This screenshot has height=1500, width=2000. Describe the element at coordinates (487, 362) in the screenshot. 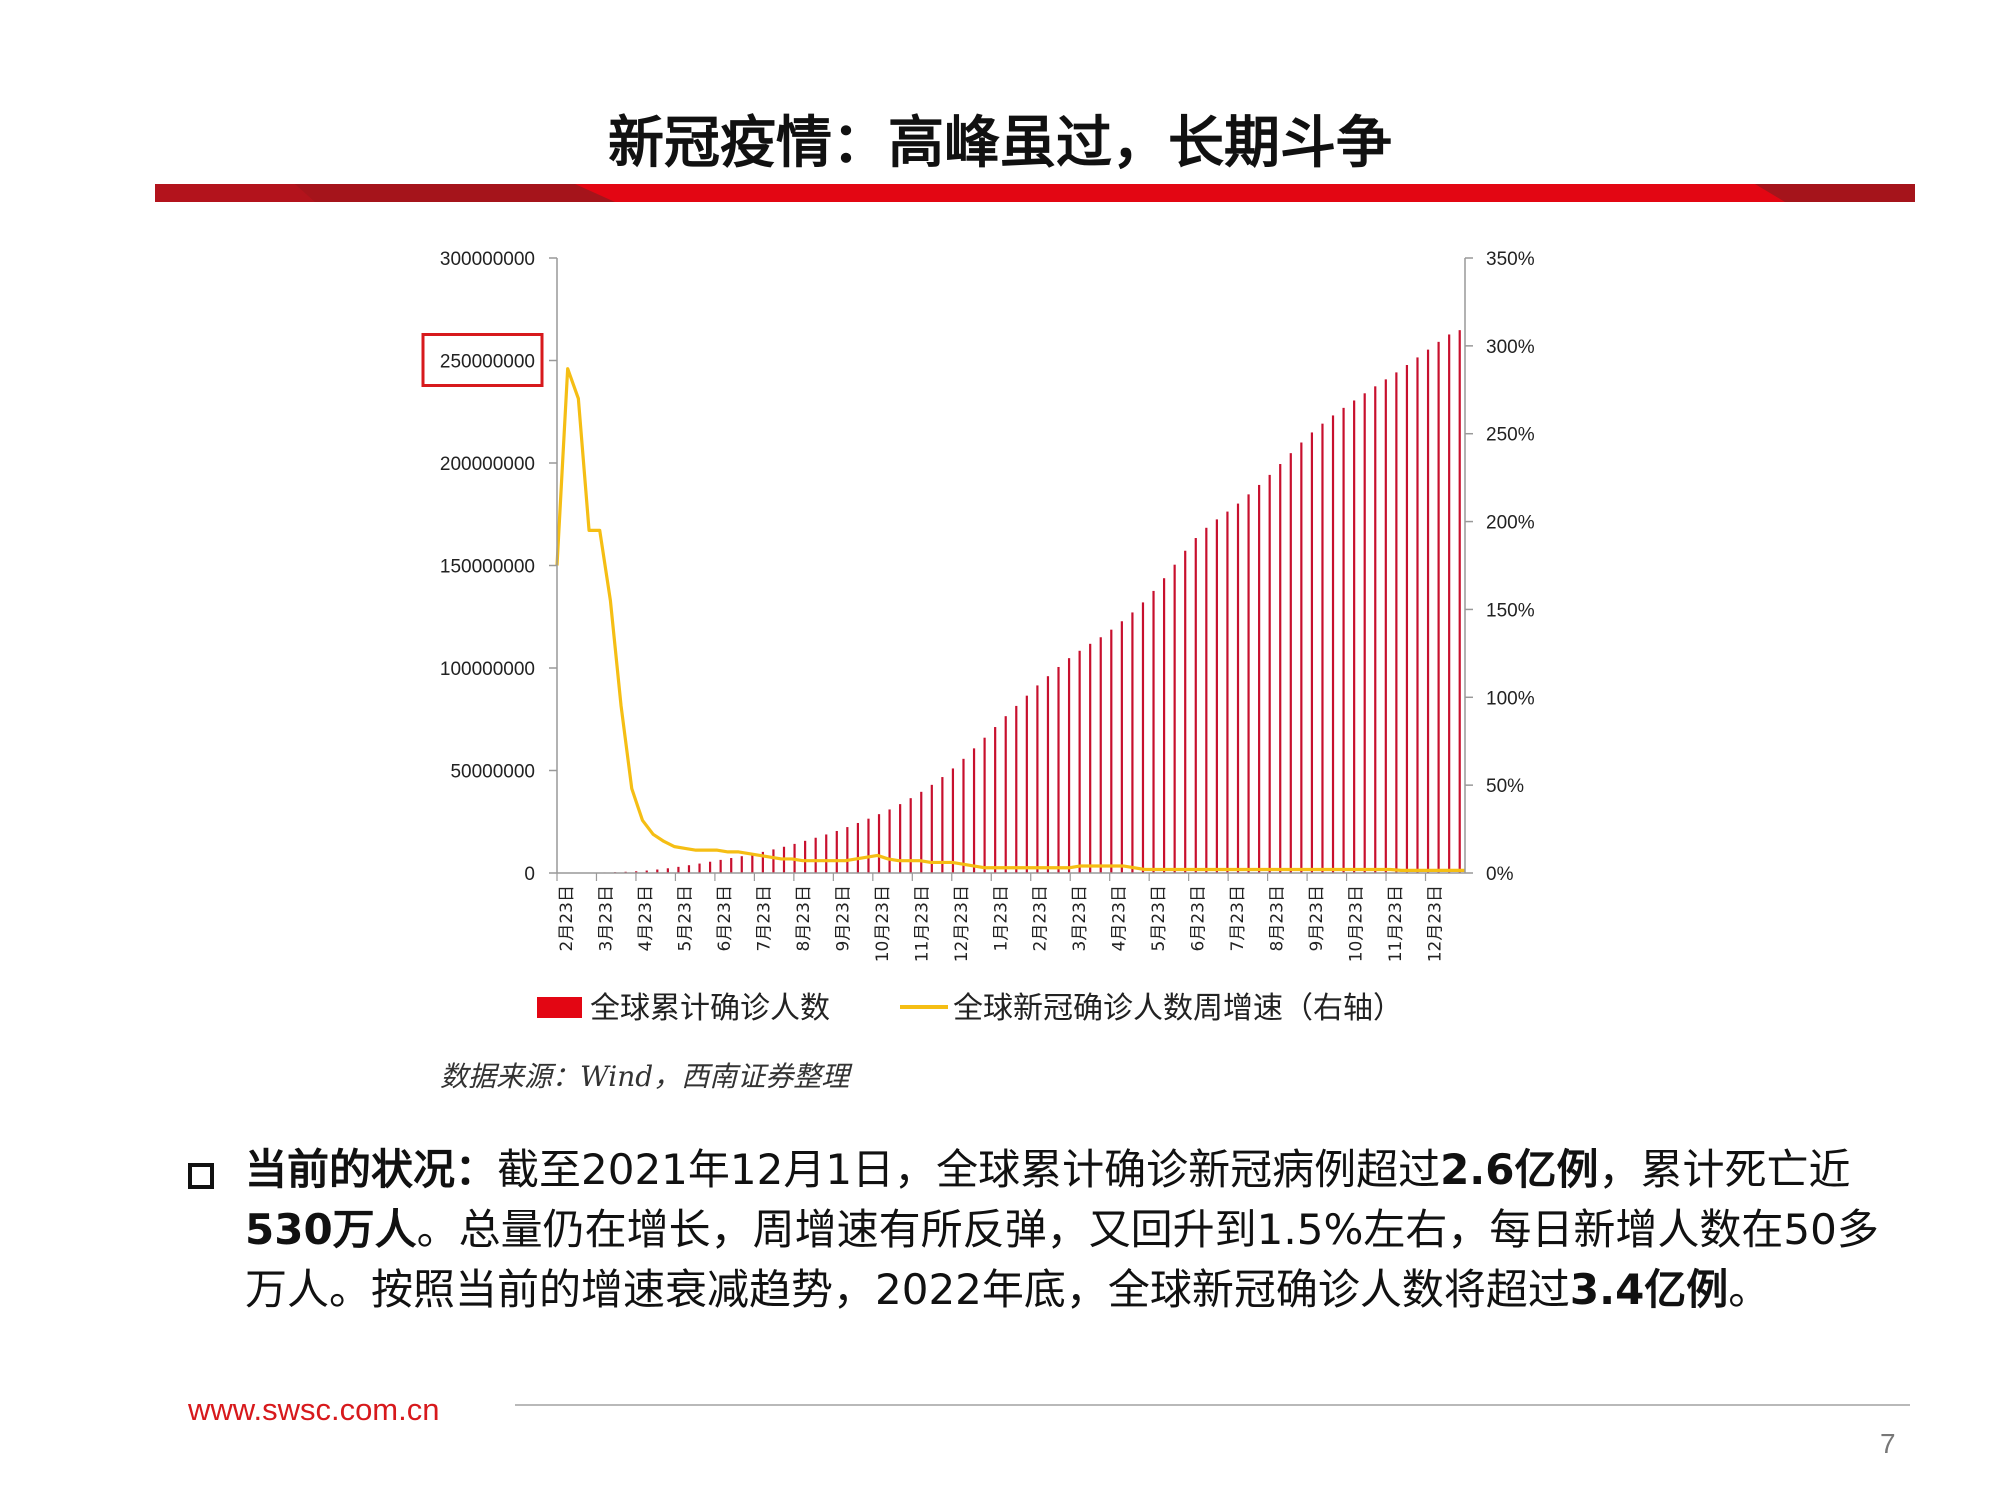

I see `left-tick-label-5: 250000000` at that location.